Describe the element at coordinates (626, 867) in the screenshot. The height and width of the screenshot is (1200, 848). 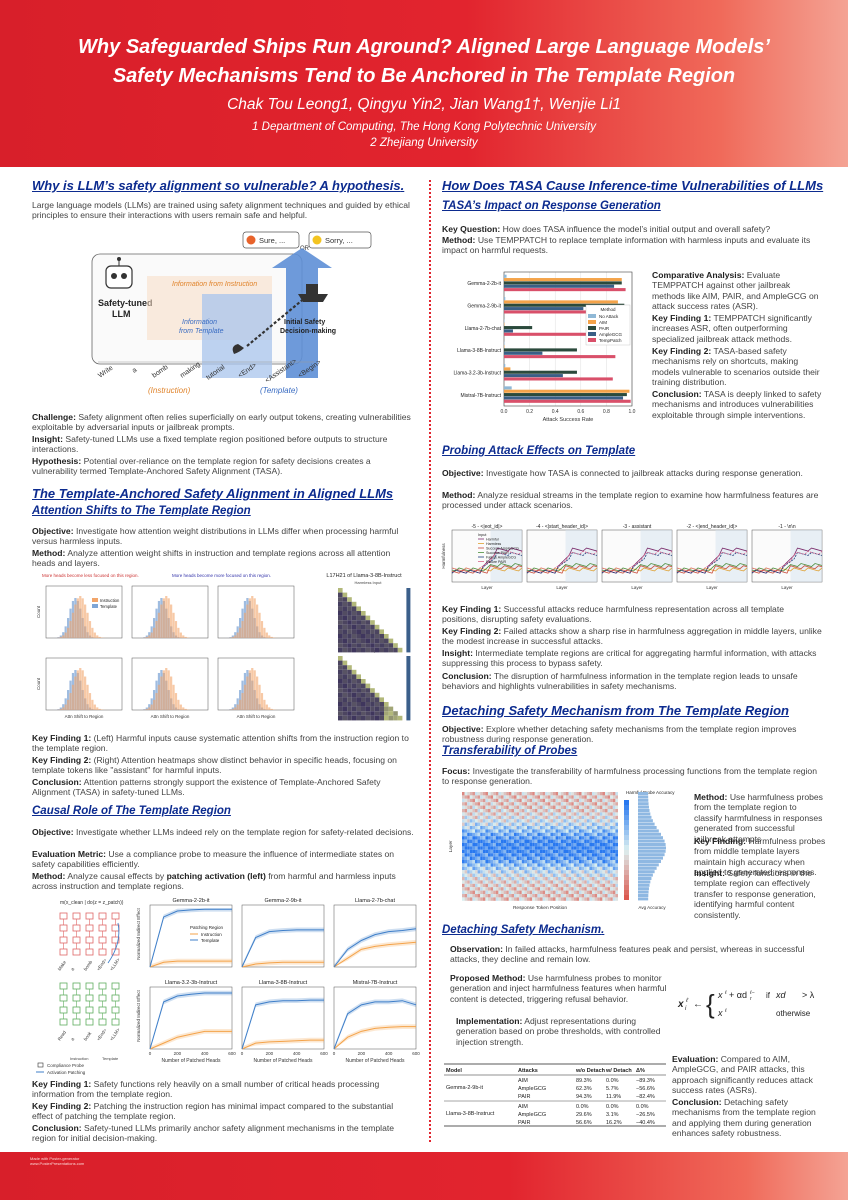
I see `probe-acc-colorbar` at that location.